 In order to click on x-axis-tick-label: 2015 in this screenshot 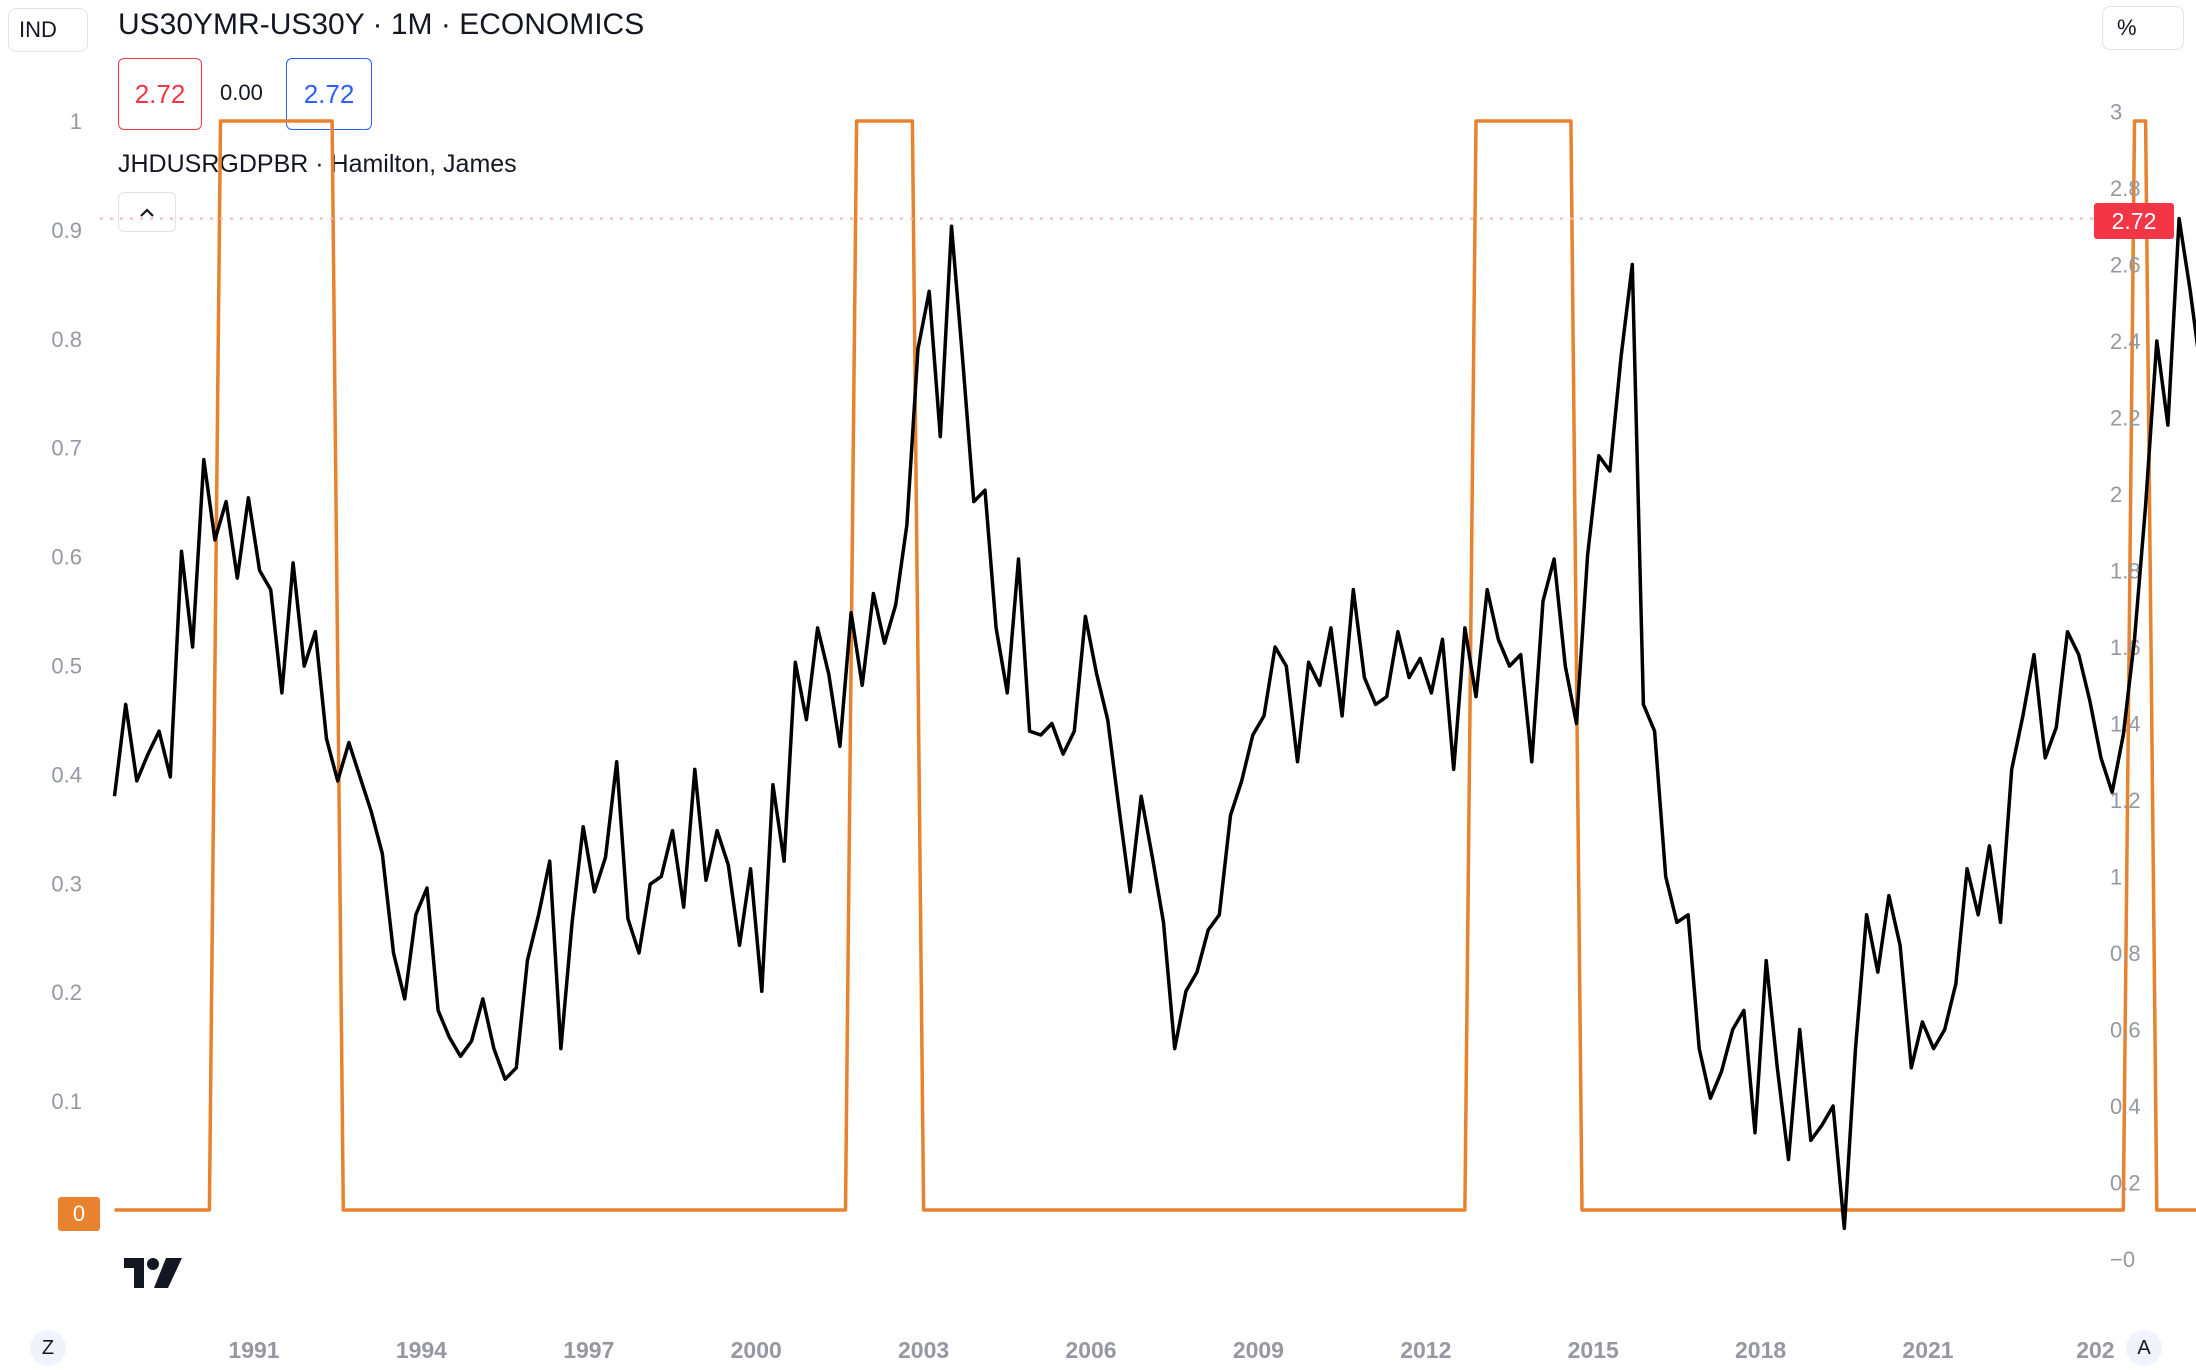, I will do `click(1593, 1350)`.